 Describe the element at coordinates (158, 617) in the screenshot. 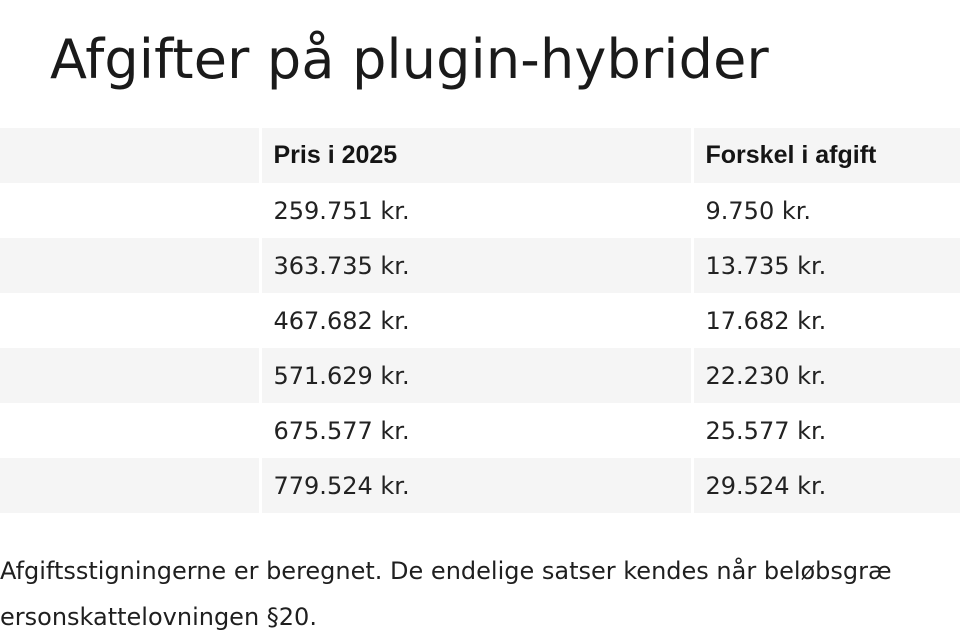

I see `footnote-line: ersonskattelovningen §20.` at that location.